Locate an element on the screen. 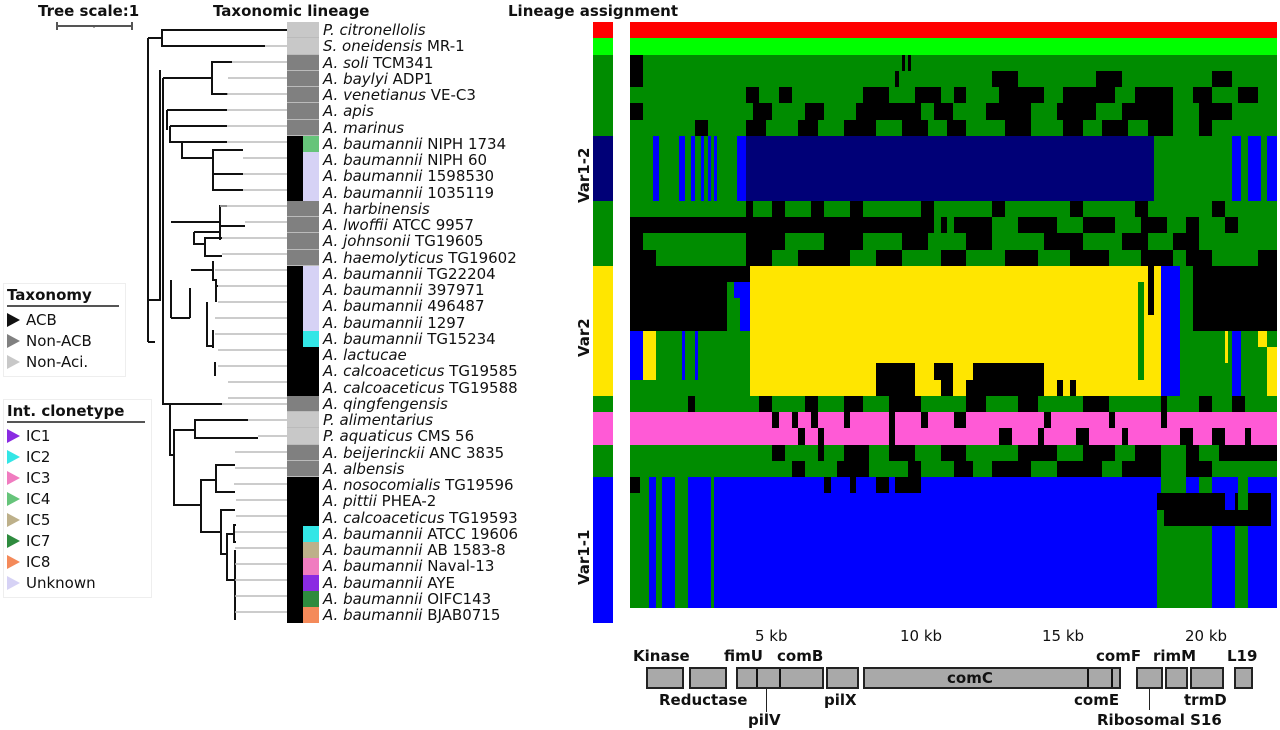  taxon-label: A. calcoaceticus TG19585 is located at coordinates (420, 371).